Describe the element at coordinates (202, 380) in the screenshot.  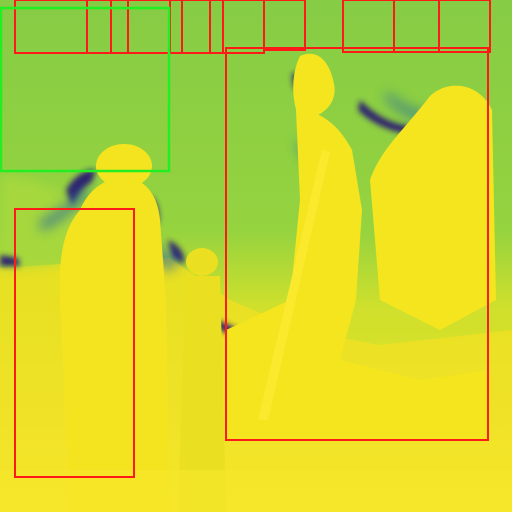
I see `person-small` at that location.